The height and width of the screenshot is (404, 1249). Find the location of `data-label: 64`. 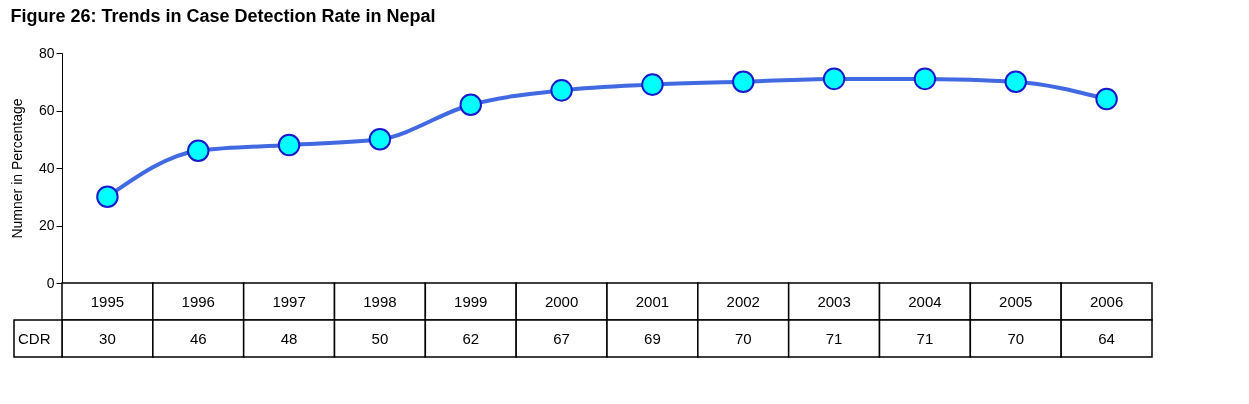

data-label: 64 is located at coordinates (1106, 338).